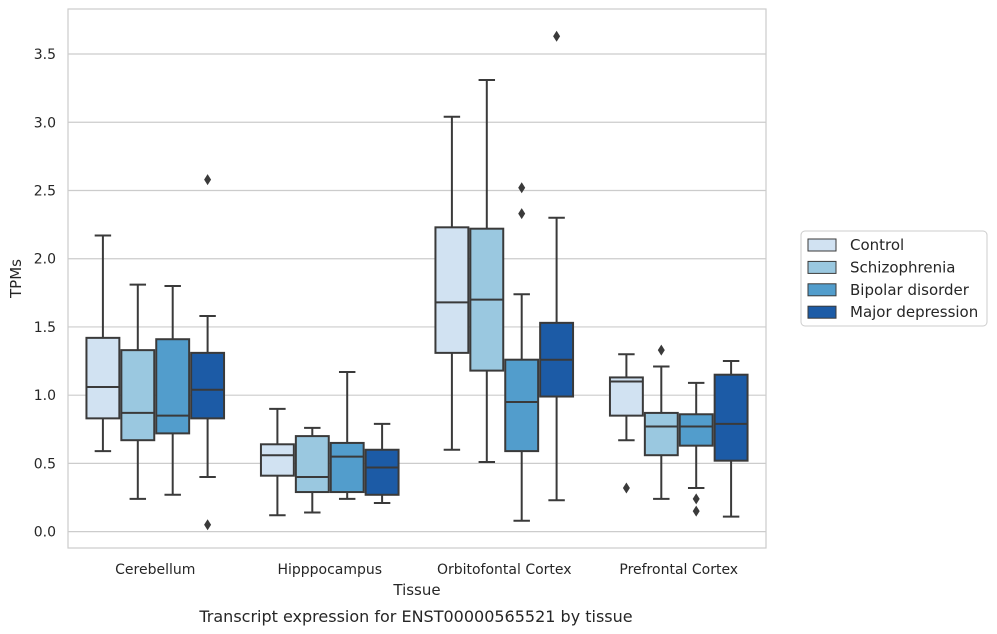 The height and width of the screenshot is (634, 997). What do you see at coordinates (45, 328) in the screenshot?
I see `y-tick-label: 1.5` at bounding box center [45, 328].